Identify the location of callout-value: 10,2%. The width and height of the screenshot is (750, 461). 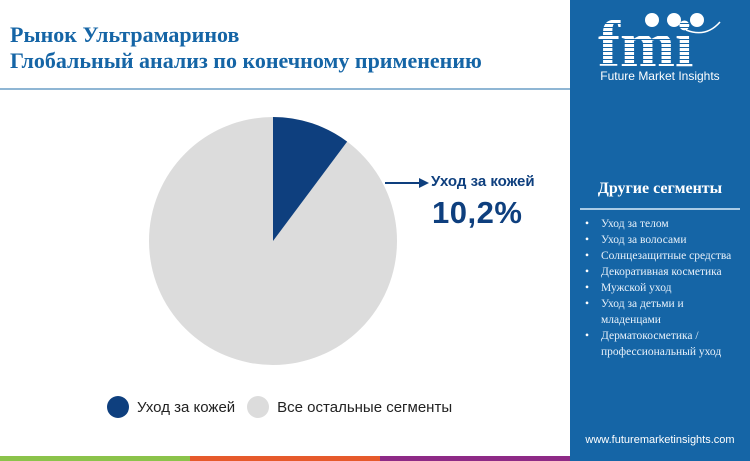
(477, 212).